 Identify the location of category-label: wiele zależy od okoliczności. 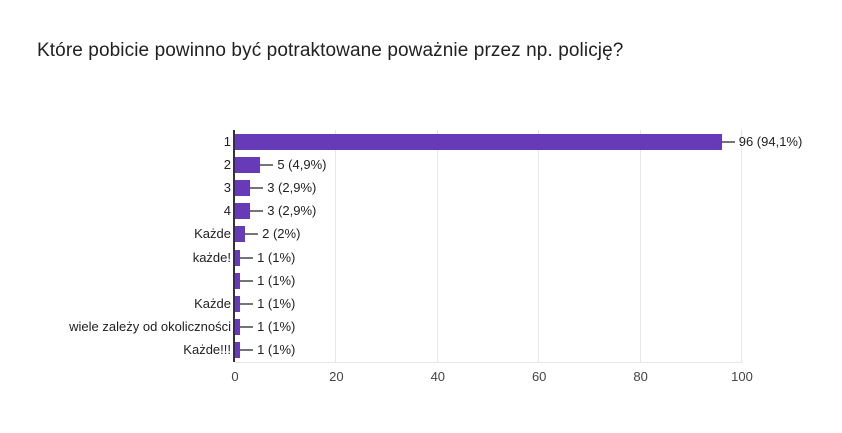
(150, 327).